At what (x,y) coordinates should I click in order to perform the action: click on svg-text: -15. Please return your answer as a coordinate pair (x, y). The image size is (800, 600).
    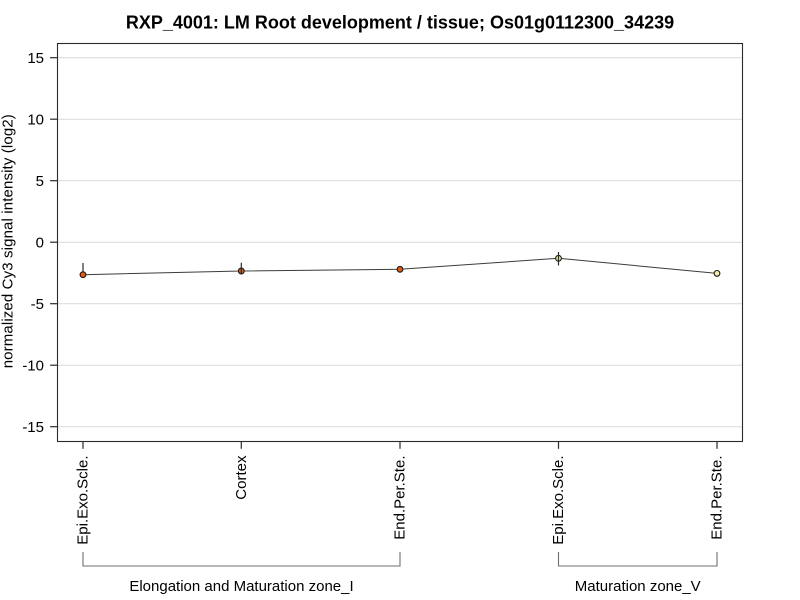
    Looking at the image, I should click on (33, 427).